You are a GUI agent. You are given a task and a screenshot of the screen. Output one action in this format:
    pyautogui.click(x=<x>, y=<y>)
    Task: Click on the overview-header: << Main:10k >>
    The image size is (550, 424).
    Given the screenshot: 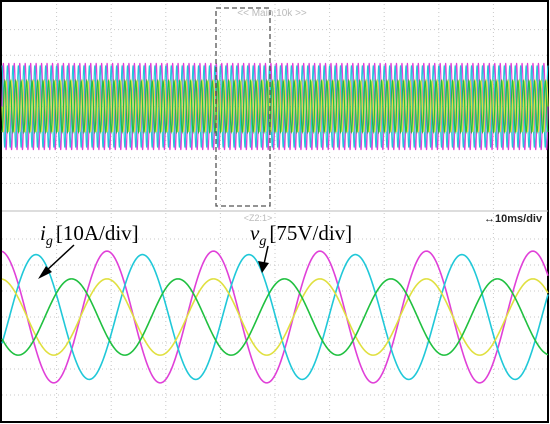 What is the action you would take?
    pyautogui.click(x=272, y=13)
    